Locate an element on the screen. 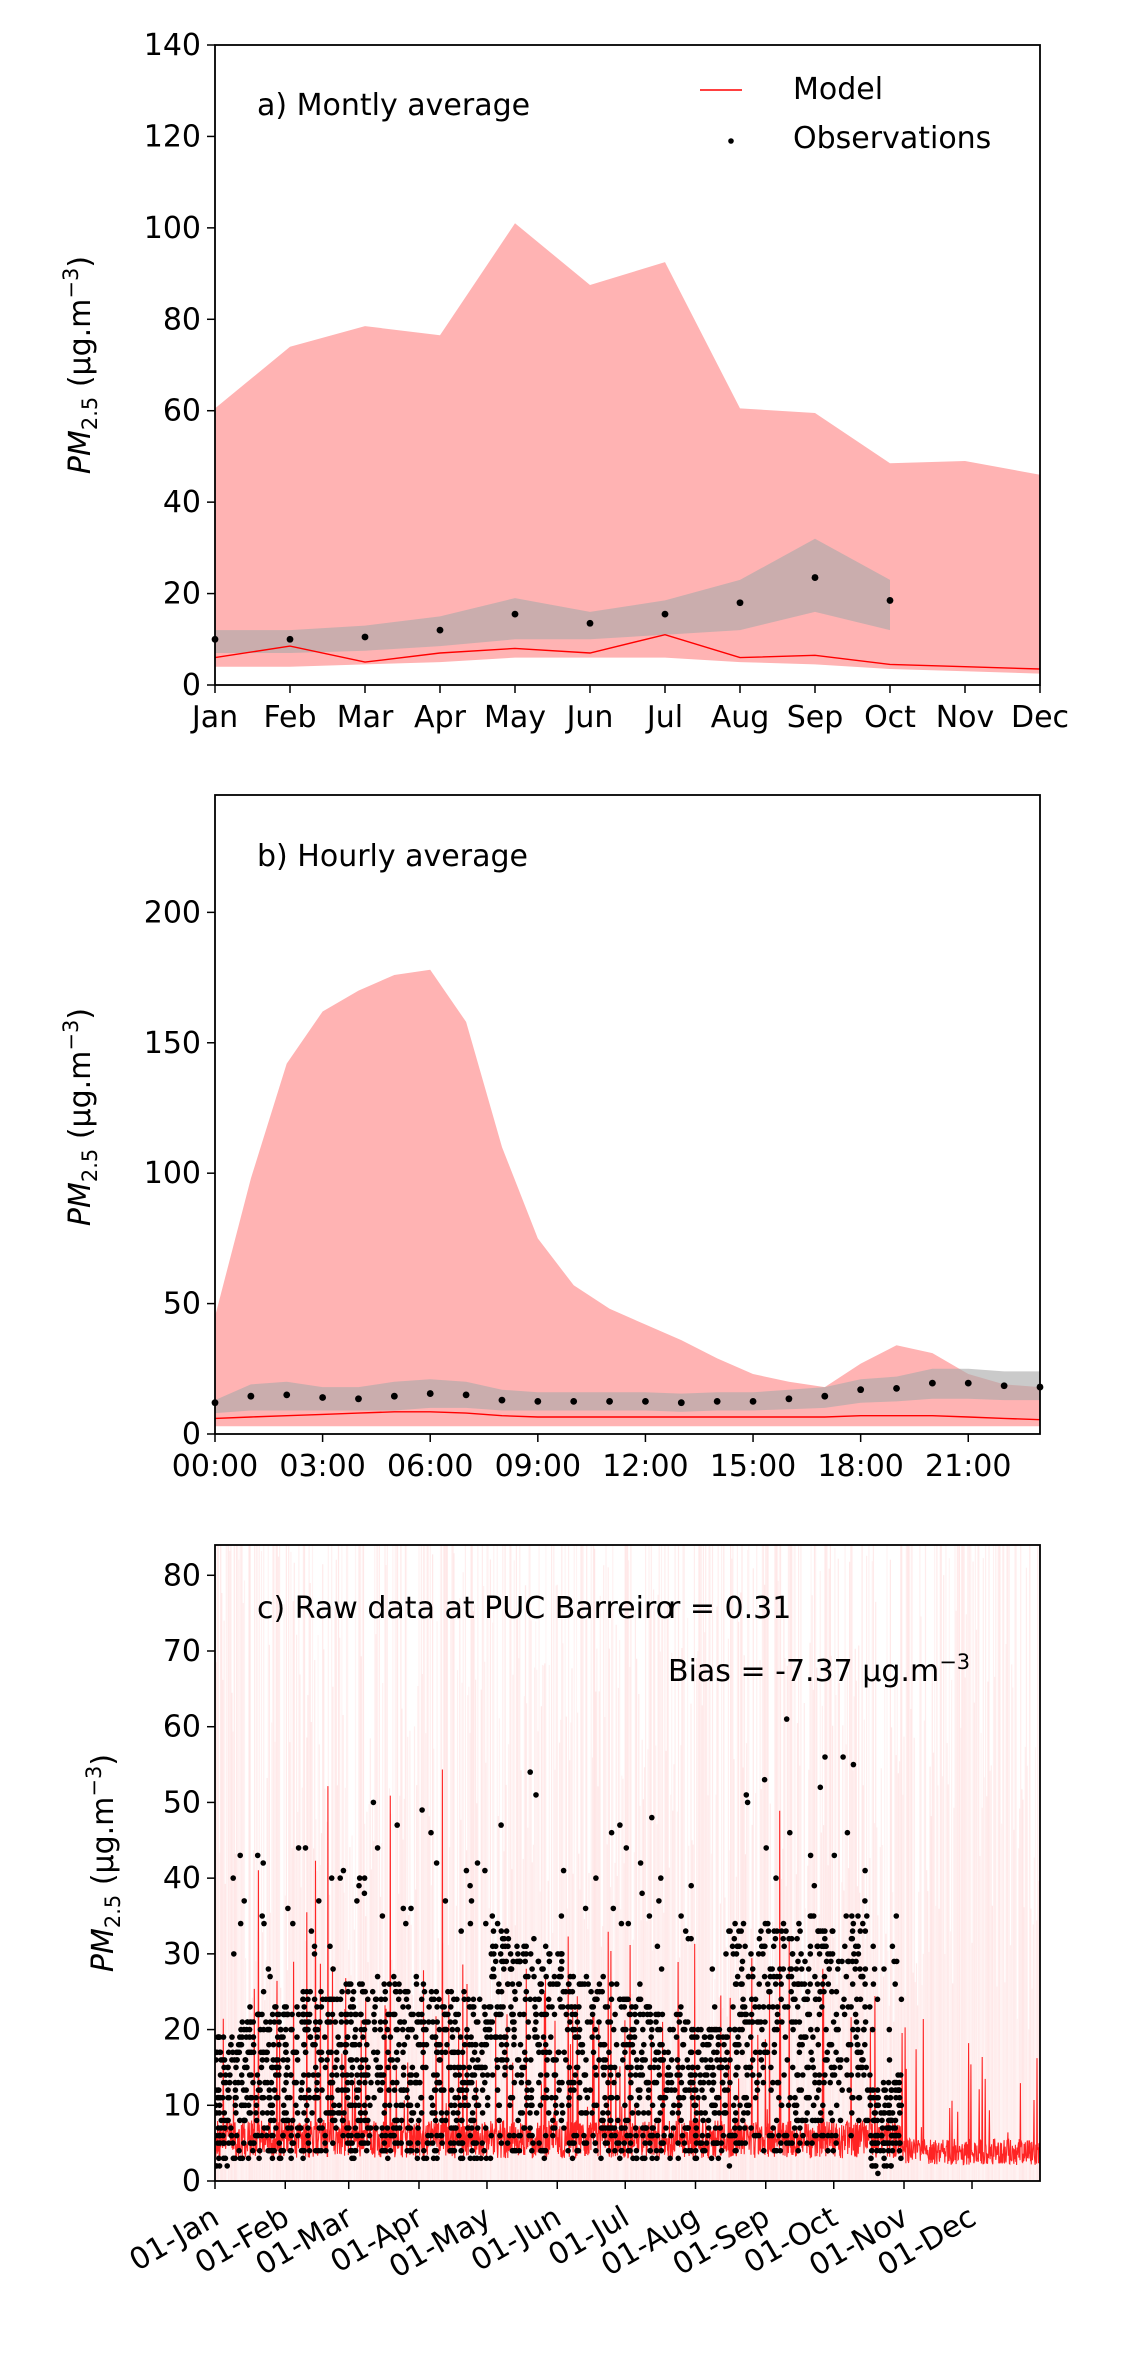 The height and width of the screenshot is (2362, 1122). y-tick-label: 120 is located at coordinates (172, 136).